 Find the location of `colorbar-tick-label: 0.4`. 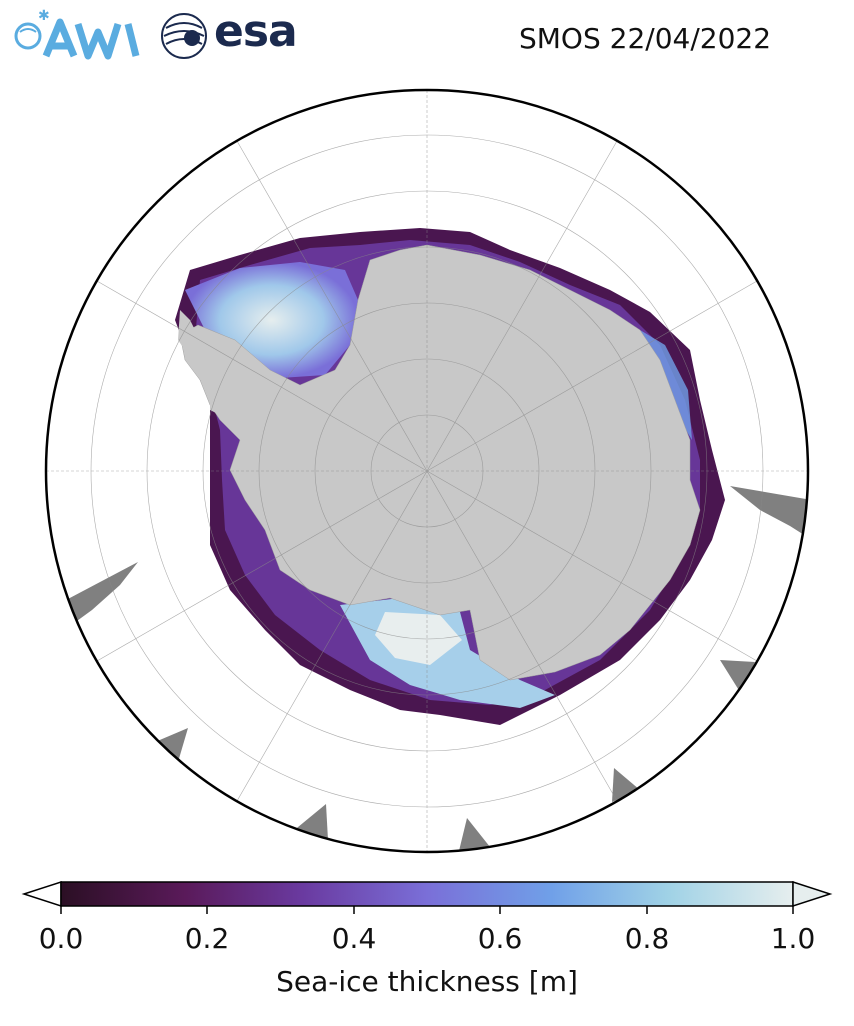

colorbar-tick-label: 0.4 is located at coordinates (354, 938).